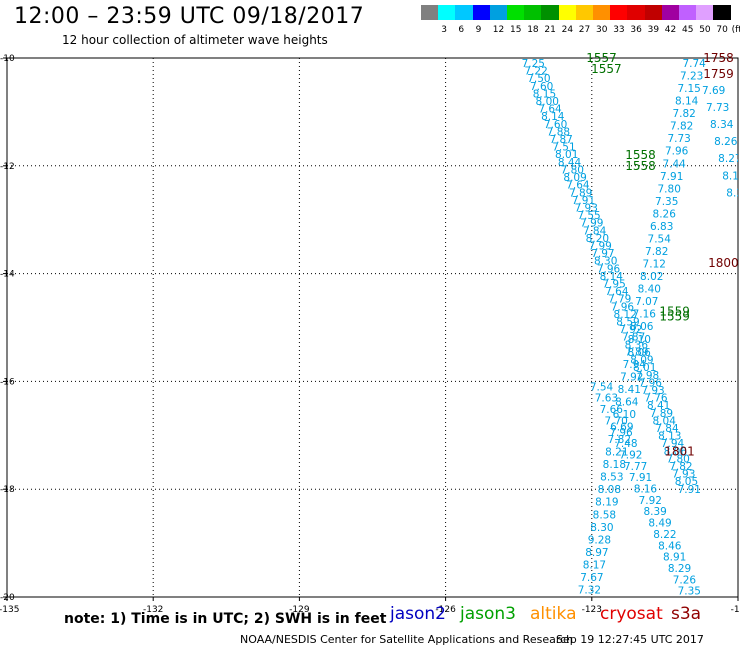 The width and height of the screenshot is (740, 650). What do you see at coordinates (7, 382) in the screenshot?
I see `y-tick-label: -16` at bounding box center [7, 382].